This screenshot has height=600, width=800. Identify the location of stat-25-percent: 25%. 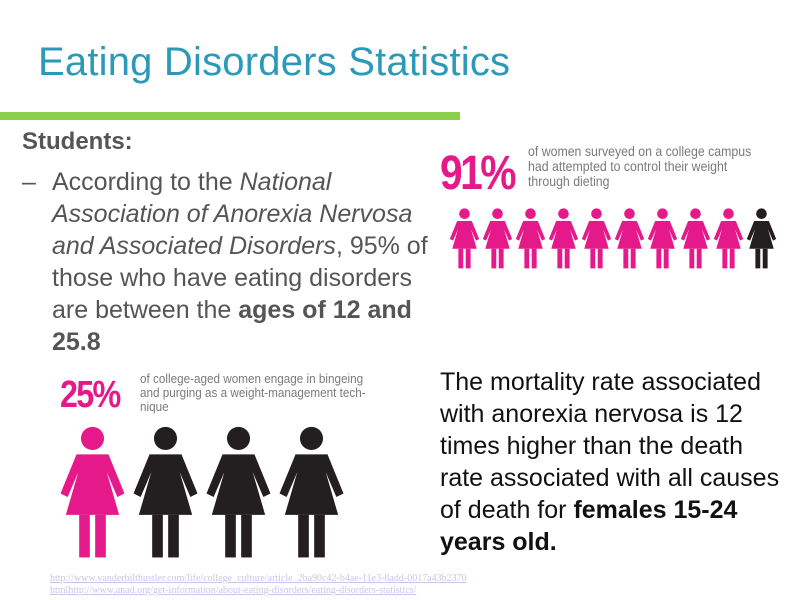
(90, 395).